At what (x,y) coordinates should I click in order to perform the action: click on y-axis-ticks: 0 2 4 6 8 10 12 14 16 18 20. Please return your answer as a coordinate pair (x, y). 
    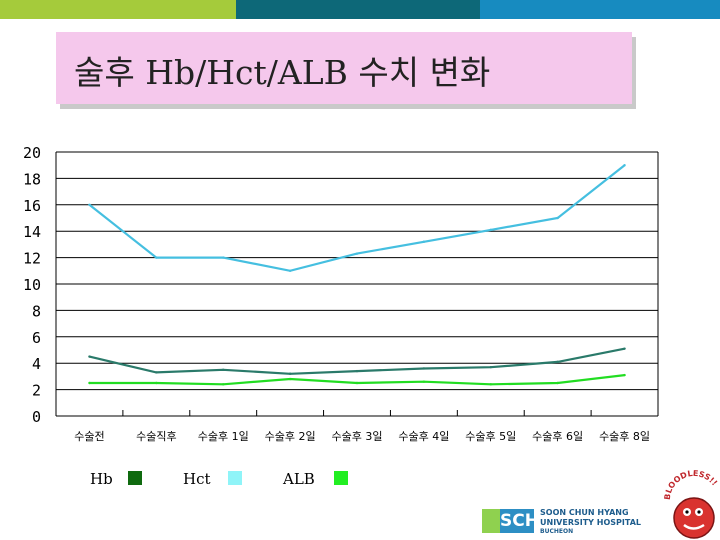
    Looking at the image, I should click on (32, 285).